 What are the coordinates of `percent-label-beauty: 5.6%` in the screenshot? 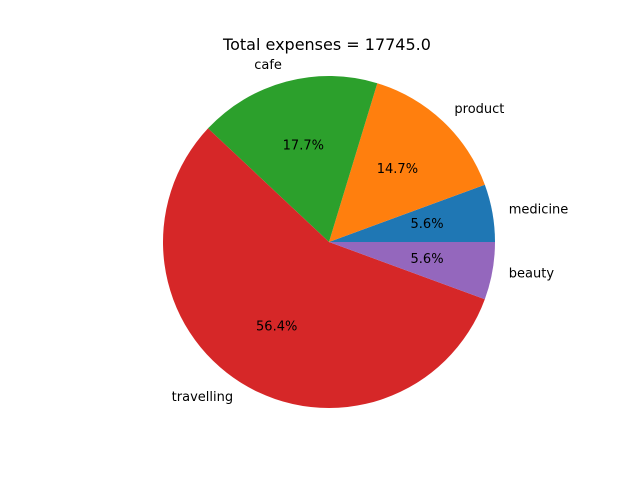 It's located at (427, 259).